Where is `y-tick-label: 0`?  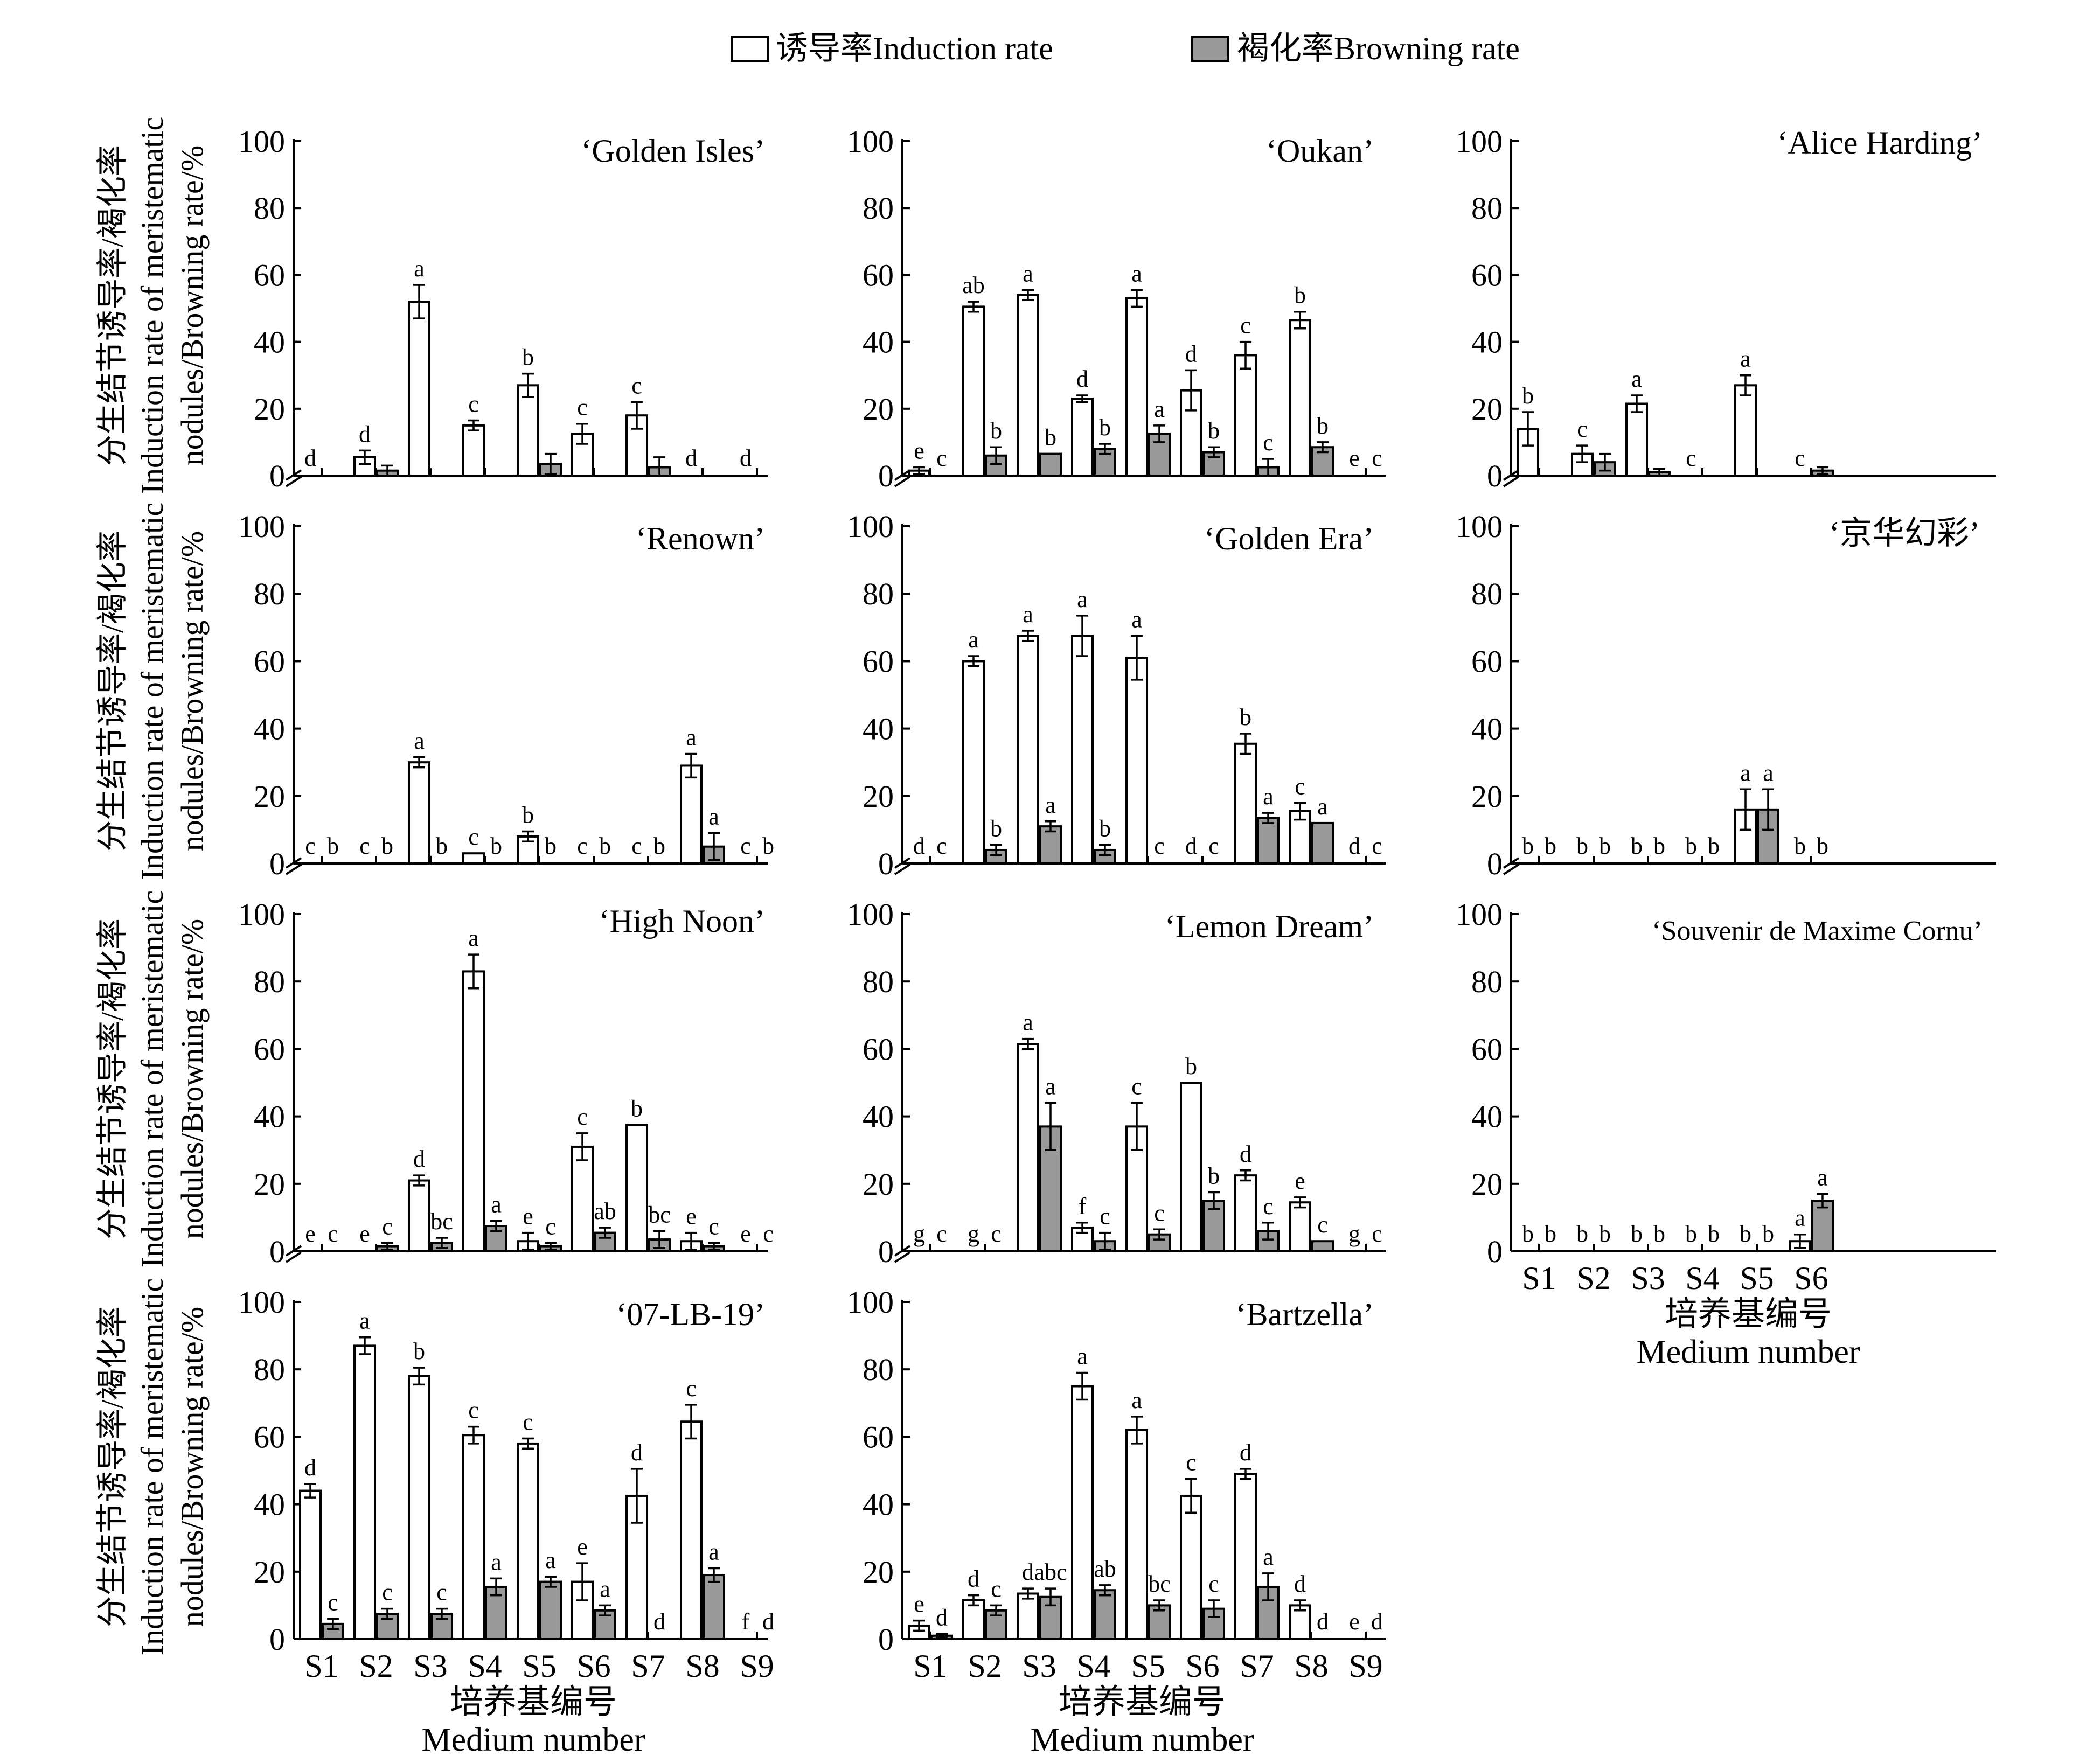 y-tick-label: 0 is located at coordinates (1495, 1251).